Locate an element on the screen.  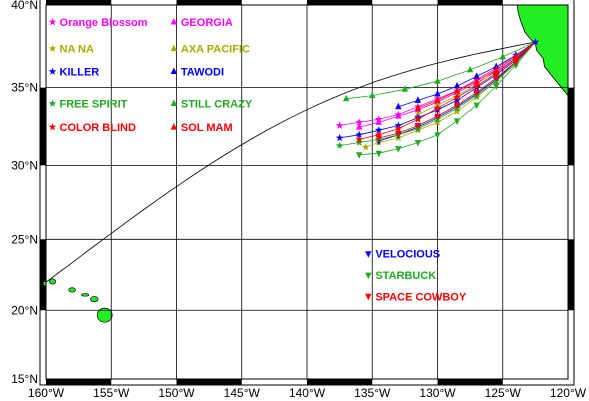
legend-entry: Orange Blossom is located at coordinates (98, 23).